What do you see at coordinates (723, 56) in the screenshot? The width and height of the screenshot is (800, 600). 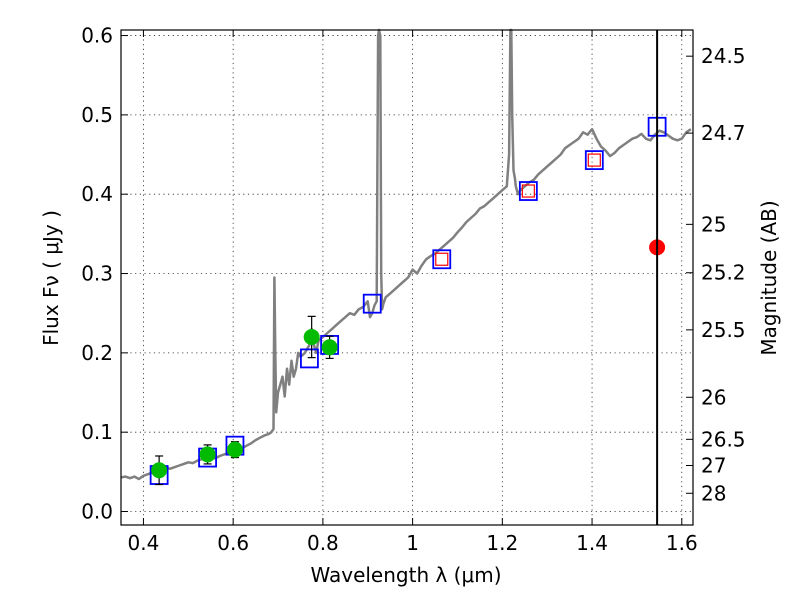 I see `y2-tick-label: 24.5` at bounding box center [723, 56].